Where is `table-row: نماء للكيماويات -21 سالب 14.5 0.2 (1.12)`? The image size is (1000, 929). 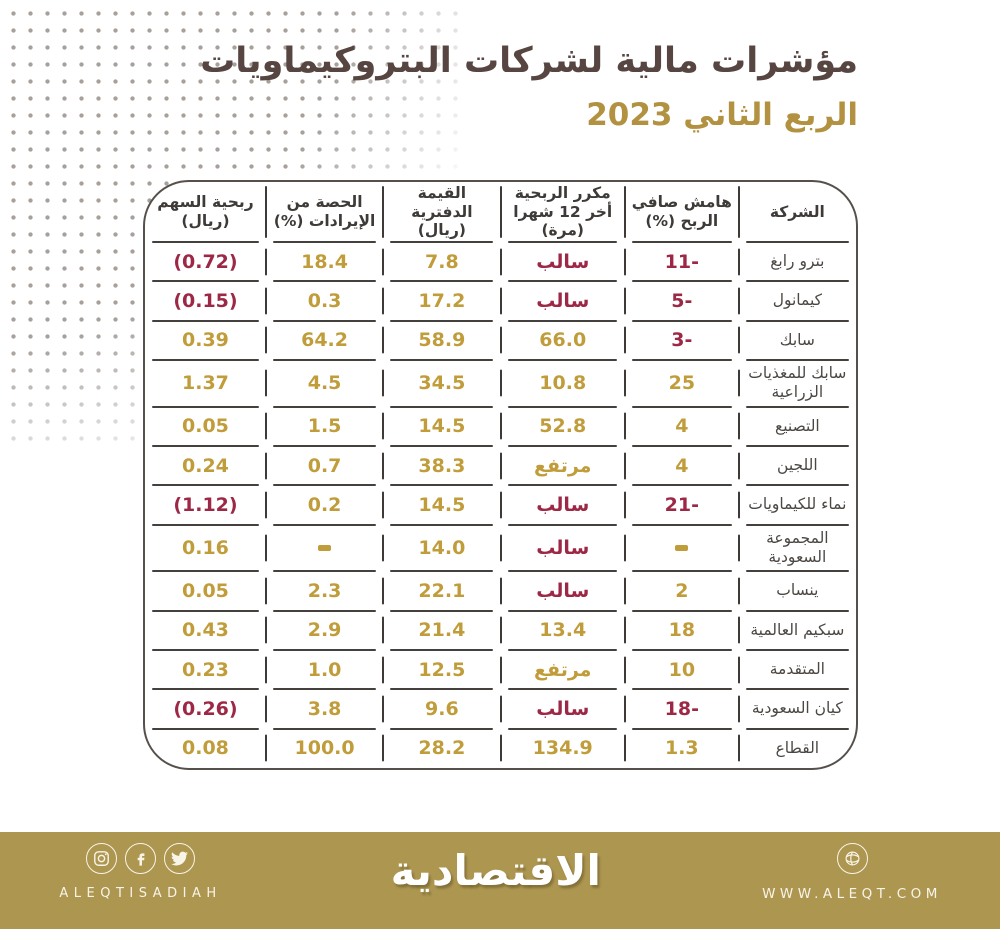
table-row: نماء للكيماويات -21 سالب 14.5 0.2 (1.12) is located at coordinates (500, 506).